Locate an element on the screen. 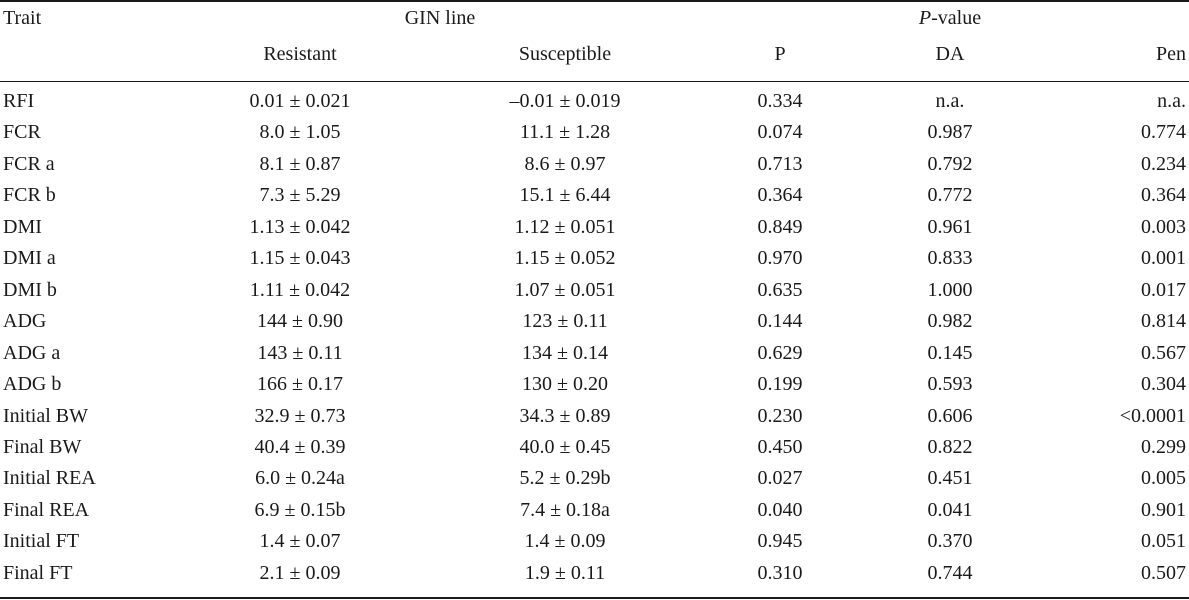 Image resolution: width=1189 pixels, height=600 pixels. cell-p: 0.629 is located at coordinates (780, 352).